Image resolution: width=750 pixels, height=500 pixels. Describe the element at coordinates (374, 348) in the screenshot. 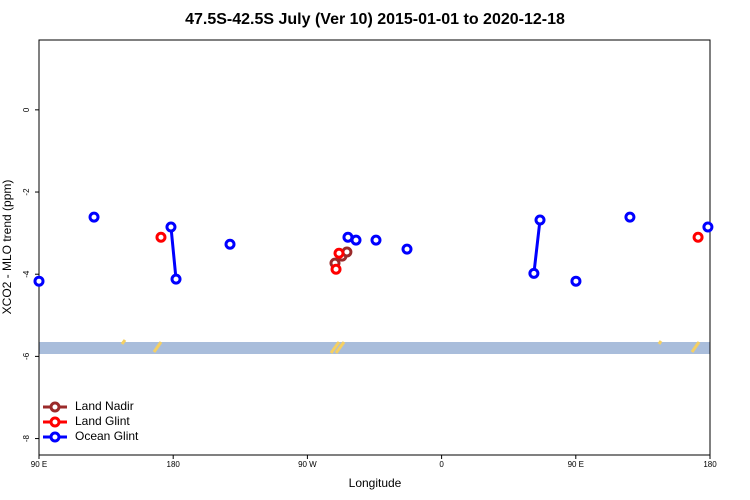

I see `surface-band` at that location.